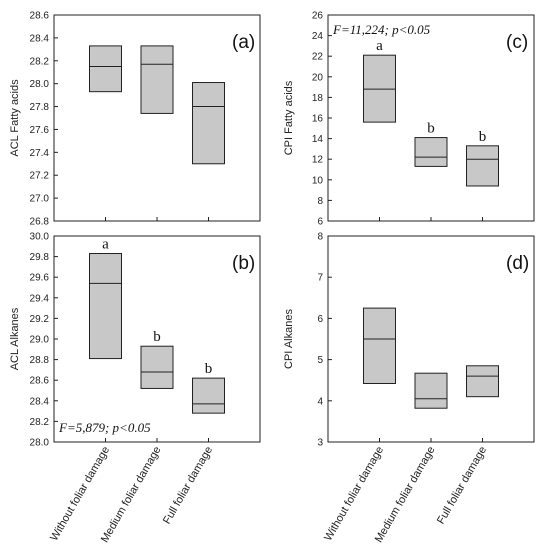 This screenshot has width=550, height=546. What do you see at coordinates (40, 237) in the screenshot?
I see `y-tick-label: 30.0` at bounding box center [40, 237].